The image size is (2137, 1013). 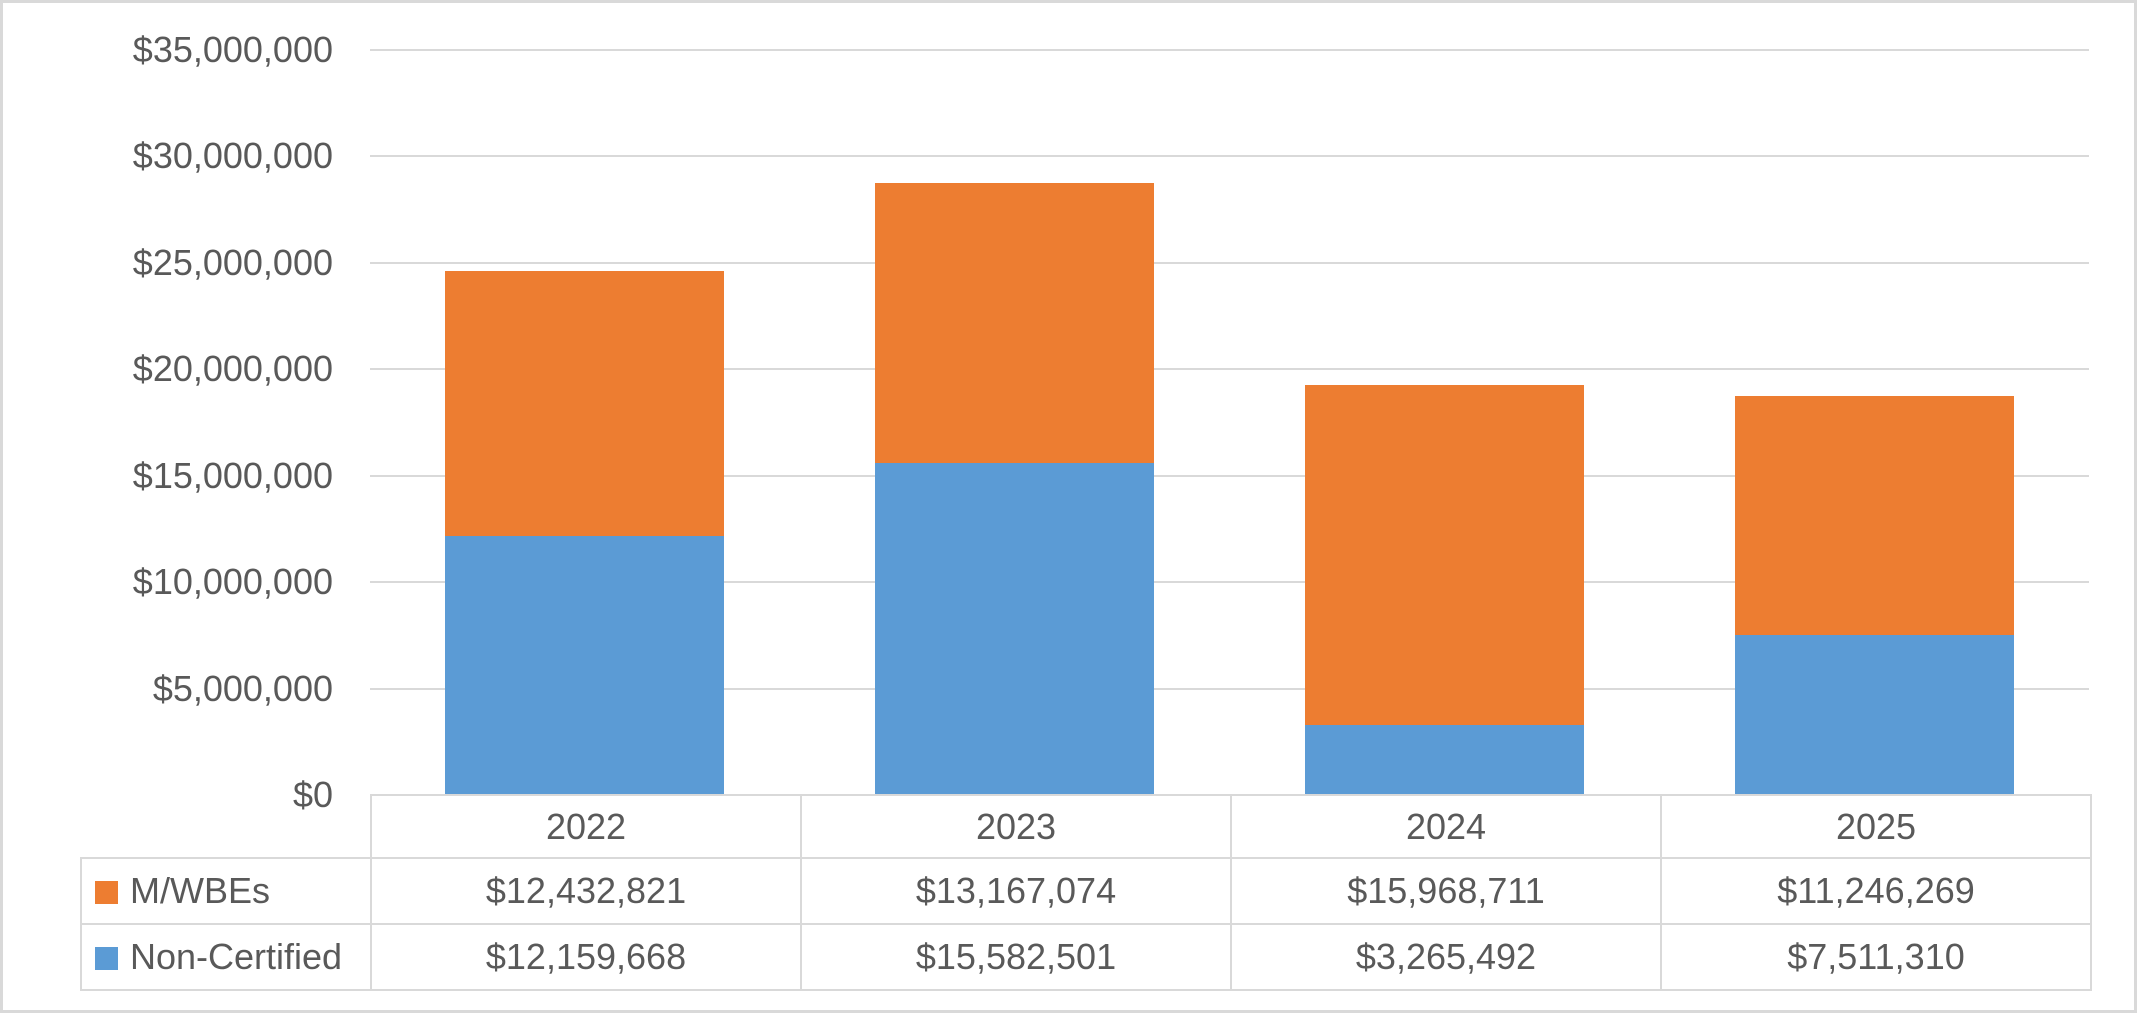 What do you see at coordinates (1016, 826) in the screenshot?
I see `year-cell-2023: 2023` at bounding box center [1016, 826].